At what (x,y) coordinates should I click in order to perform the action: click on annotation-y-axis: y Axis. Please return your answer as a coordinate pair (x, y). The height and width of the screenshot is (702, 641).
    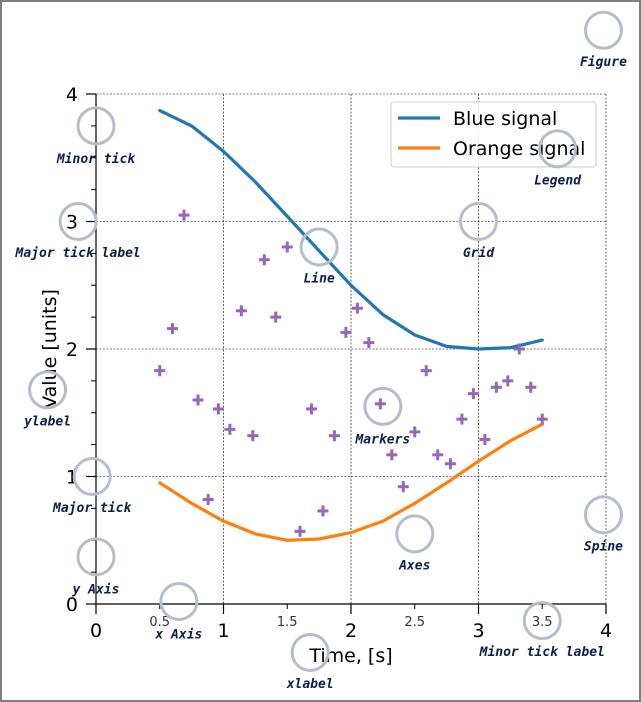
    Looking at the image, I should click on (96, 567).